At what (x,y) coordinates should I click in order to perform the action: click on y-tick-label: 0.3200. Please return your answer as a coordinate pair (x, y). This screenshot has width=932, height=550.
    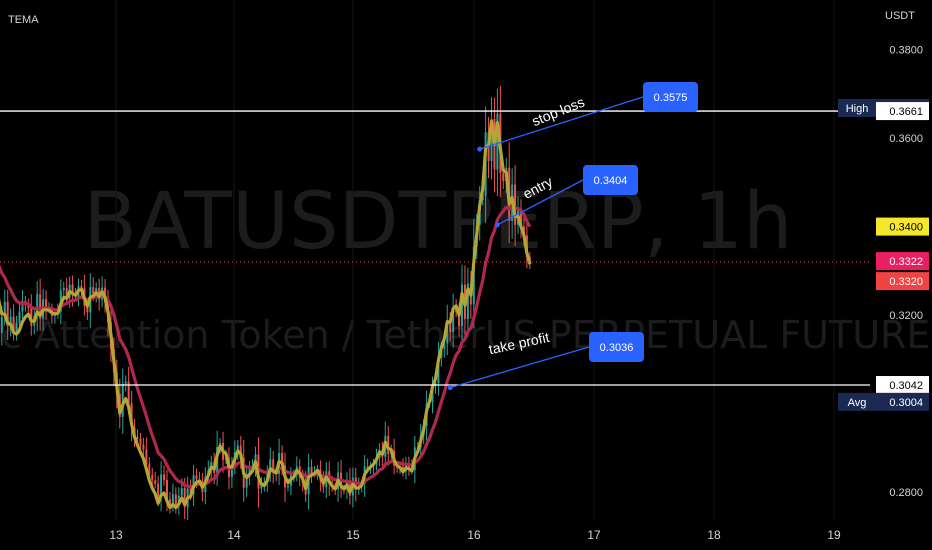
    Looking at the image, I should click on (906, 316).